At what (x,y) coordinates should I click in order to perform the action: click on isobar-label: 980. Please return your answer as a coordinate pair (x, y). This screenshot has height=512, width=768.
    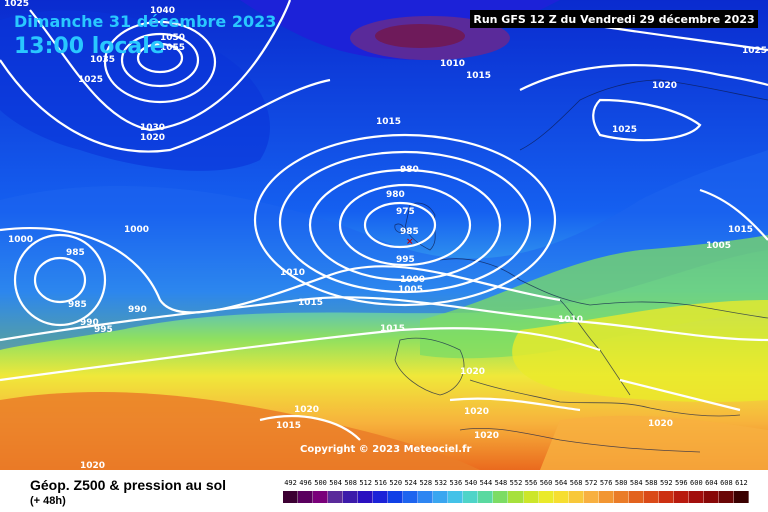
    Looking at the image, I should click on (409, 170).